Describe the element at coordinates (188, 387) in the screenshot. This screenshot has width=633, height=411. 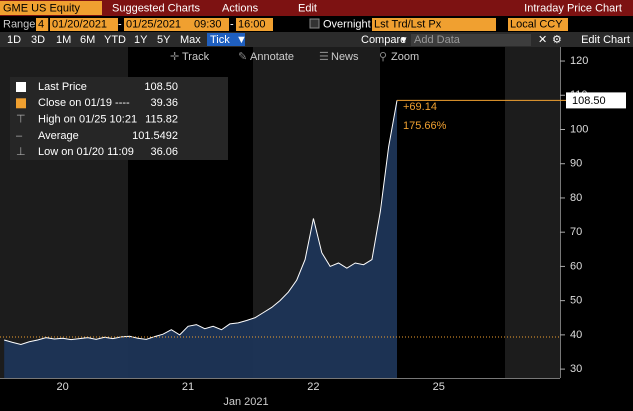
I see `x-tick-label: 21` at that location.